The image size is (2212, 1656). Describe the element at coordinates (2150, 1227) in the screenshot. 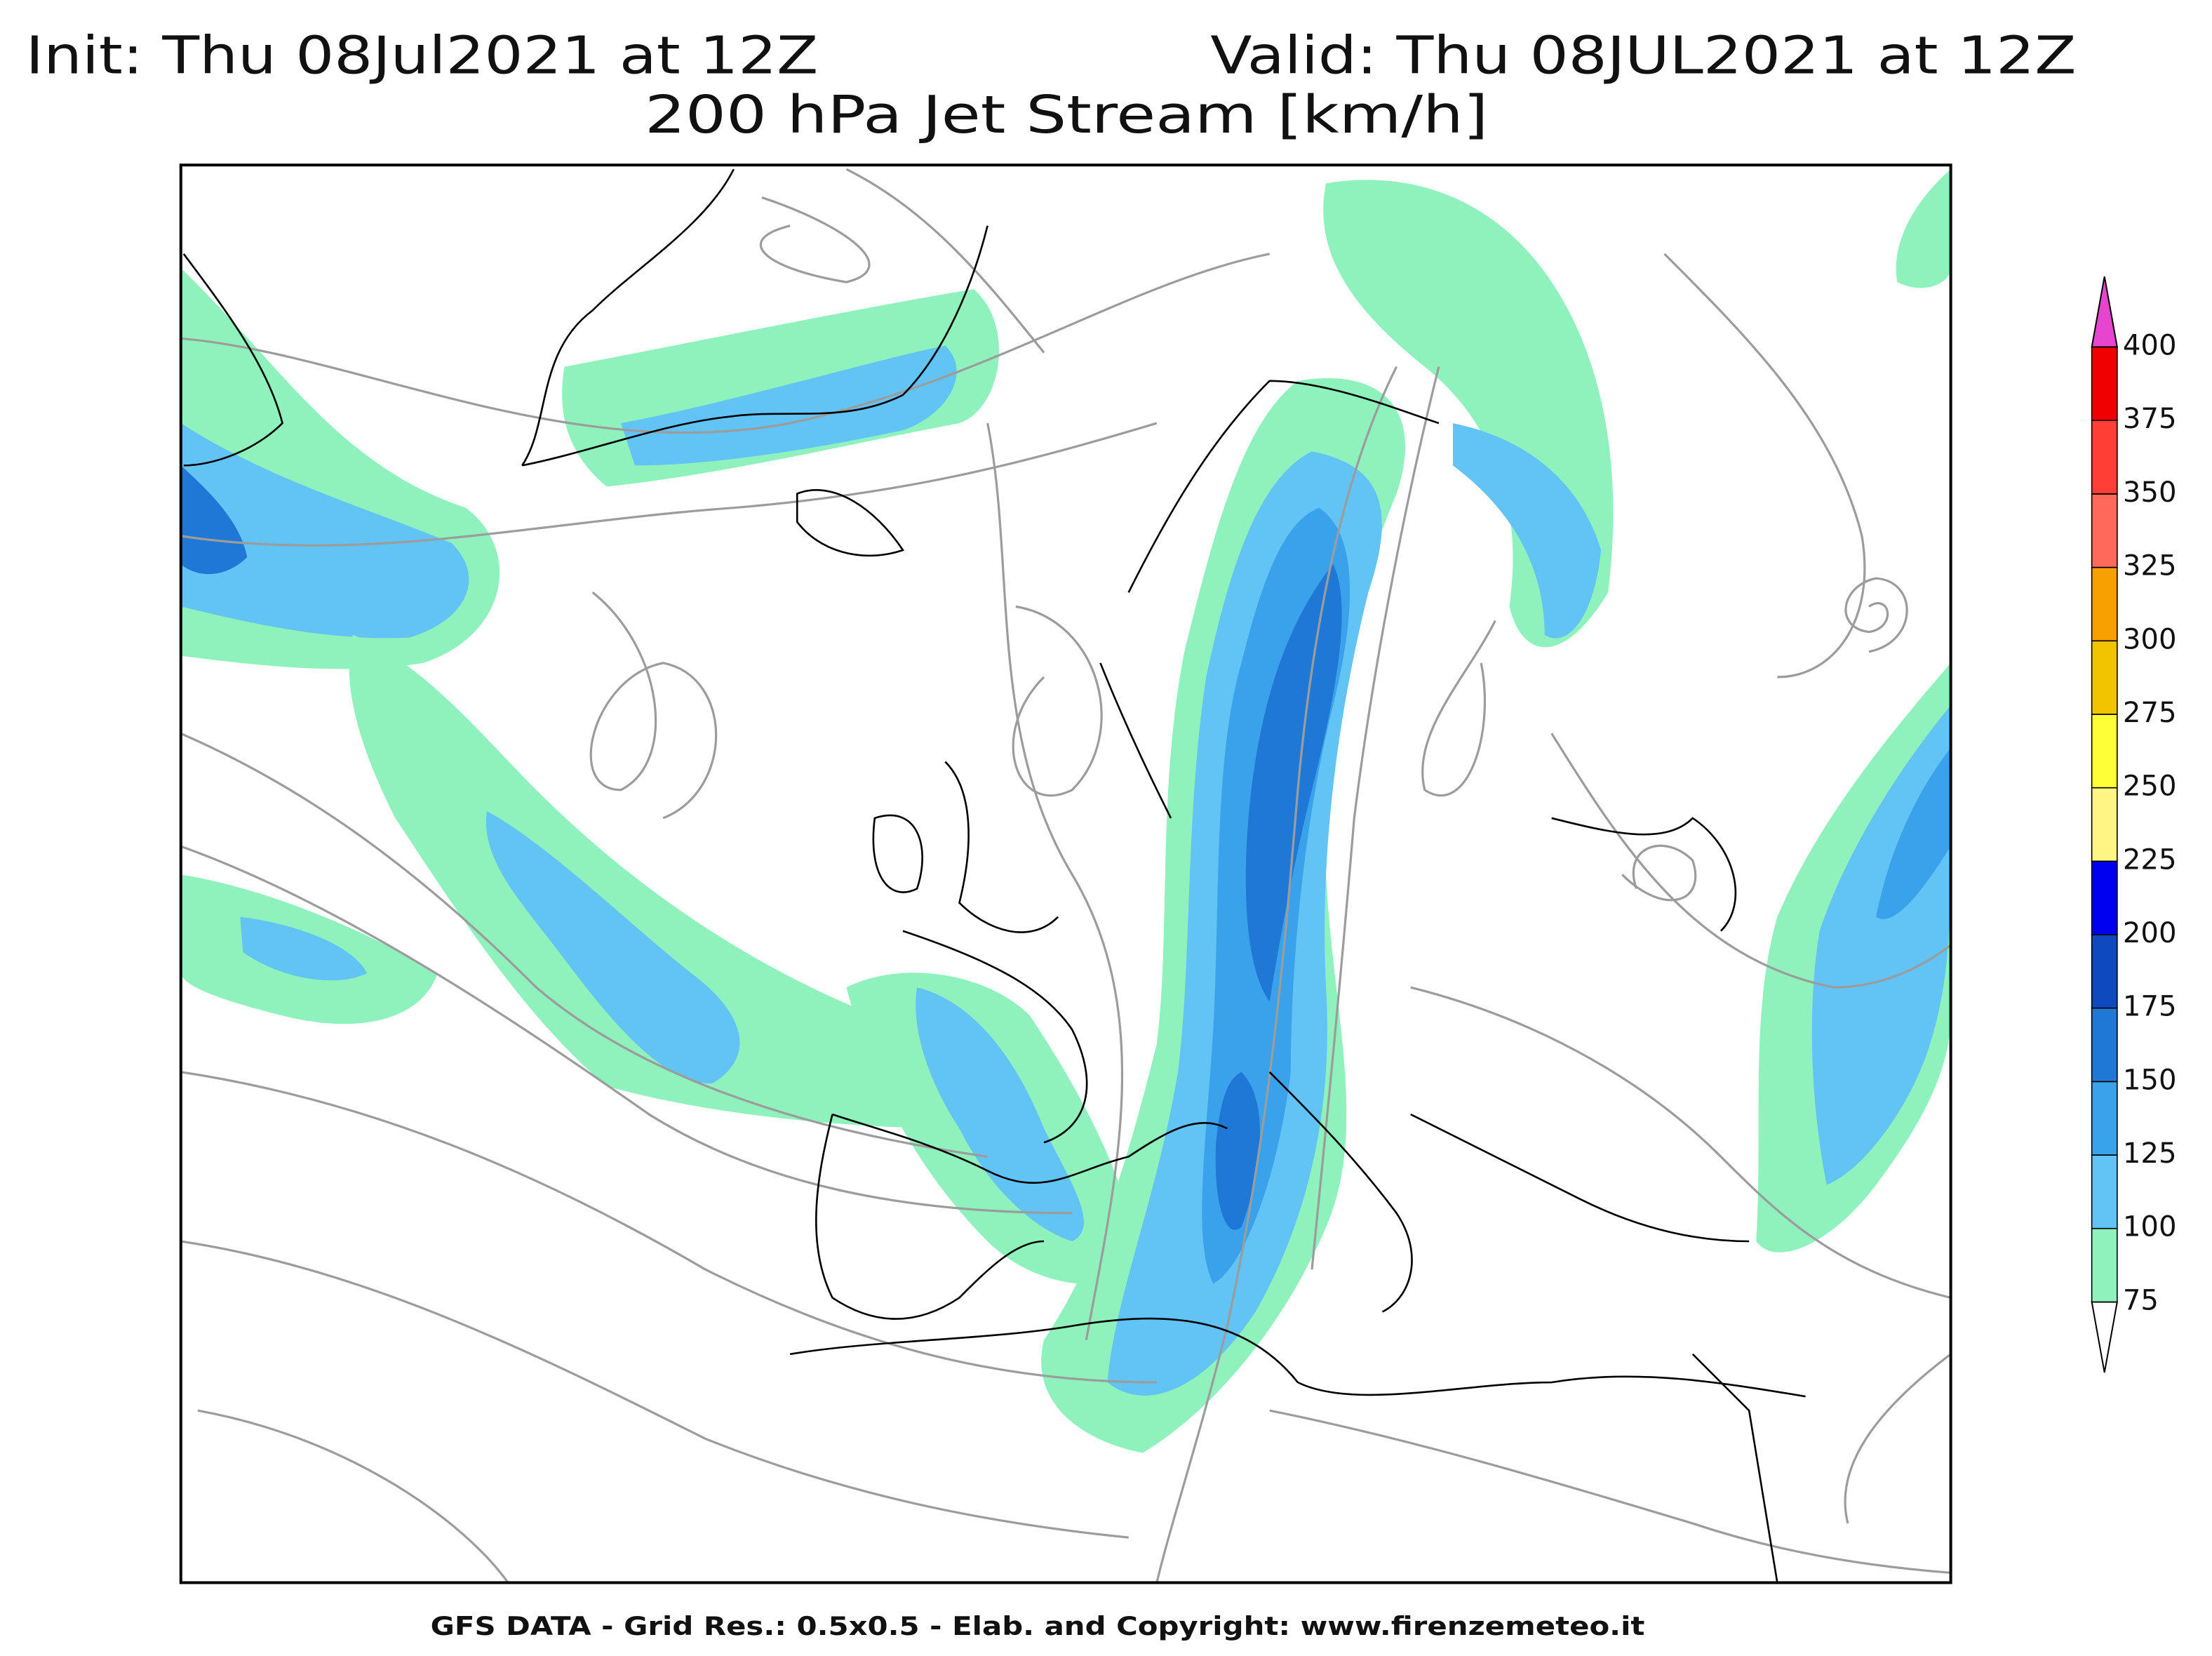

I see `colorbar-label: 100` at that location.